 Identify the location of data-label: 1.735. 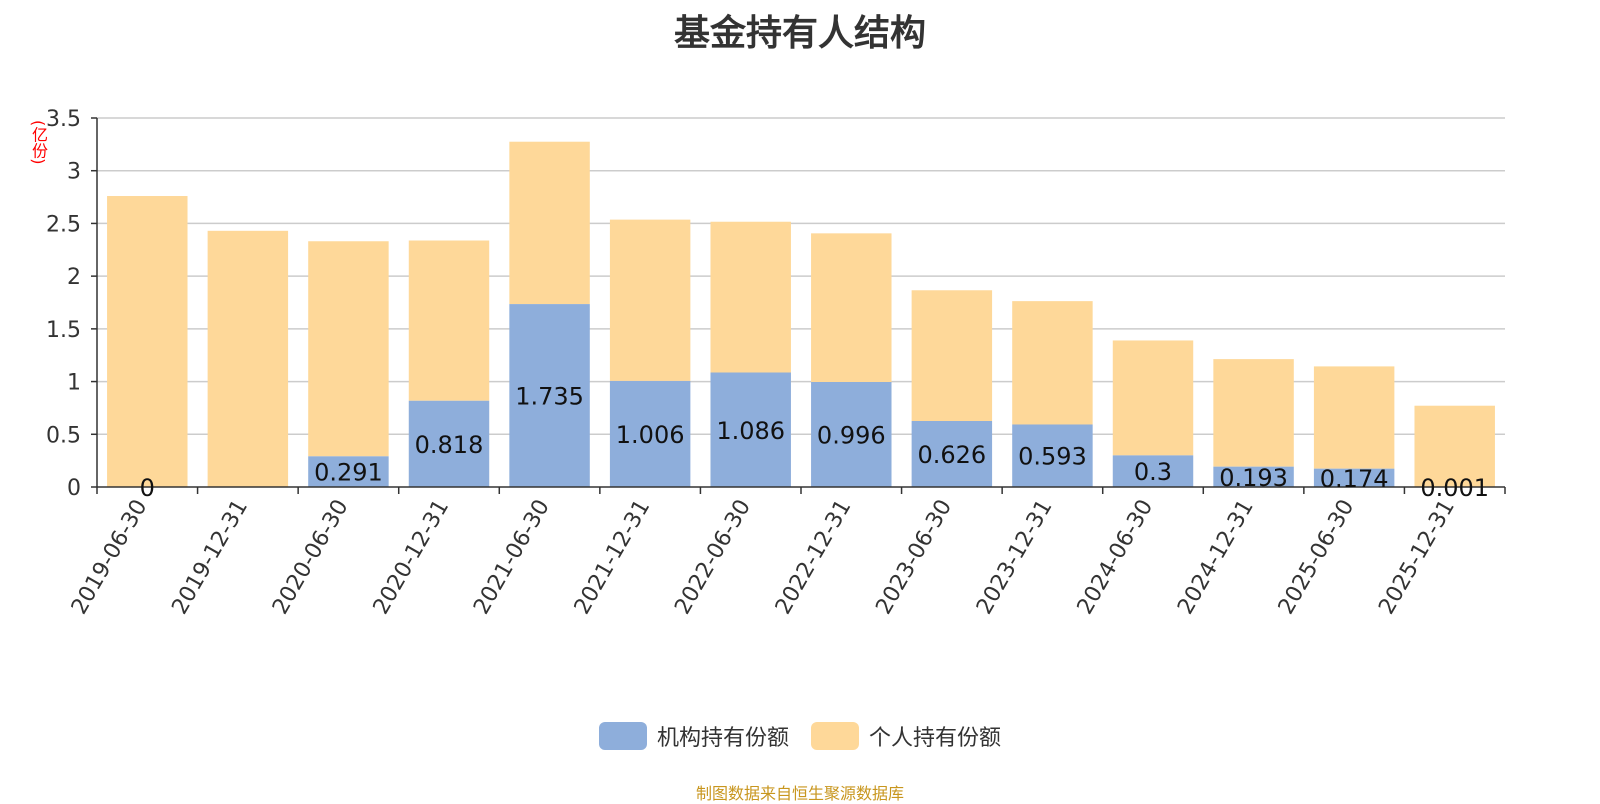
(549, 397).